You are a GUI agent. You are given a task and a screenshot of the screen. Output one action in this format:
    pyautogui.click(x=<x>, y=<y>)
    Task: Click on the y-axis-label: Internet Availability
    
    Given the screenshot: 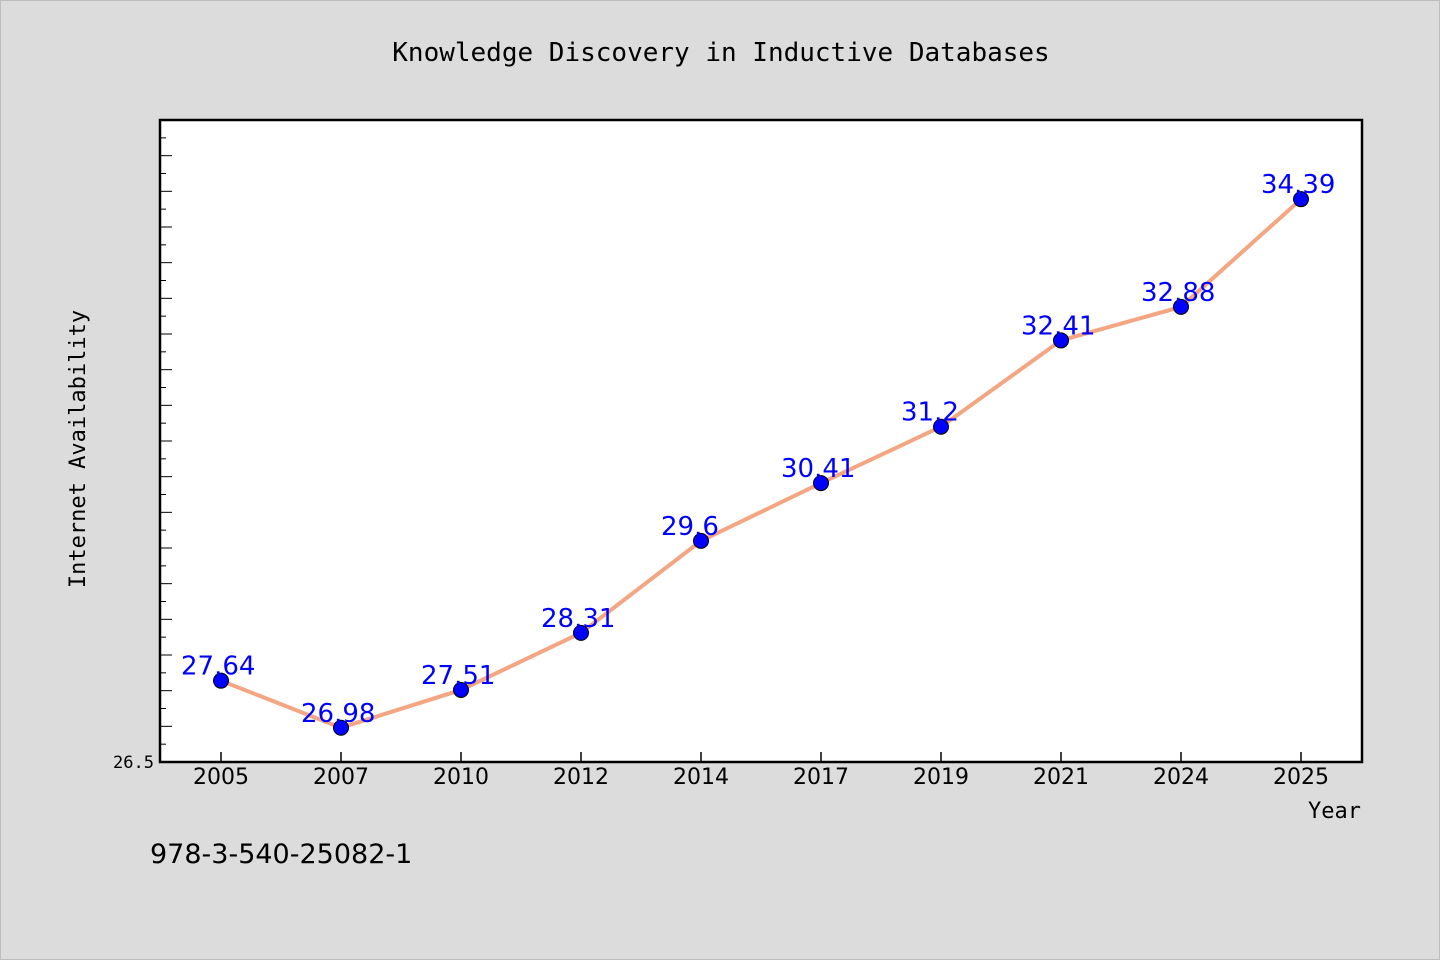 What is the action you would take?
    pyautogui.click(x=78, y=449)
    